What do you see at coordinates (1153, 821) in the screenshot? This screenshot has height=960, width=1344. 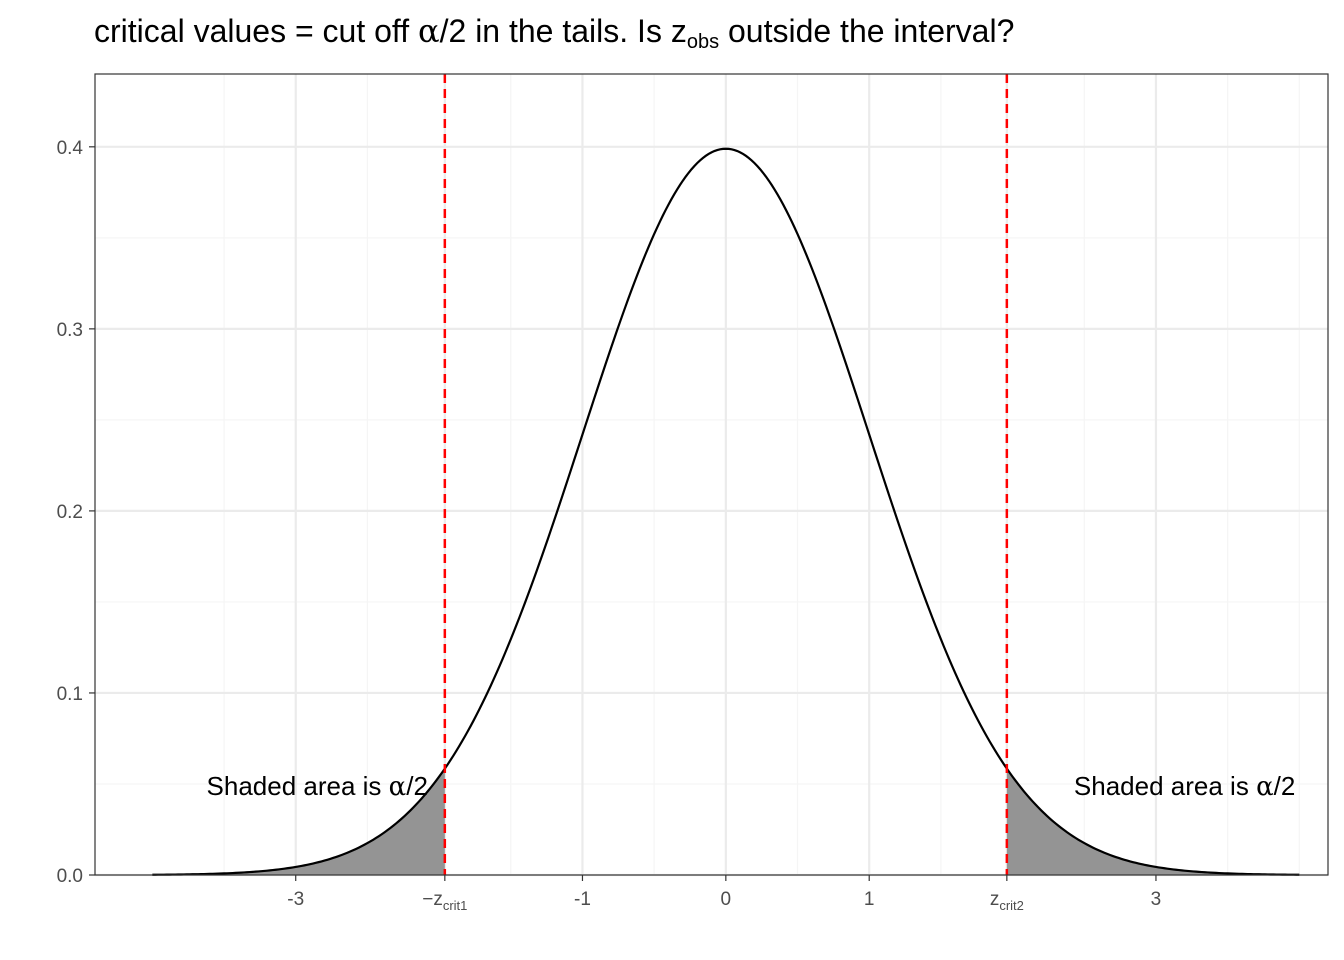 I see `right-tail-shade` at bounding box center [1153, 821].